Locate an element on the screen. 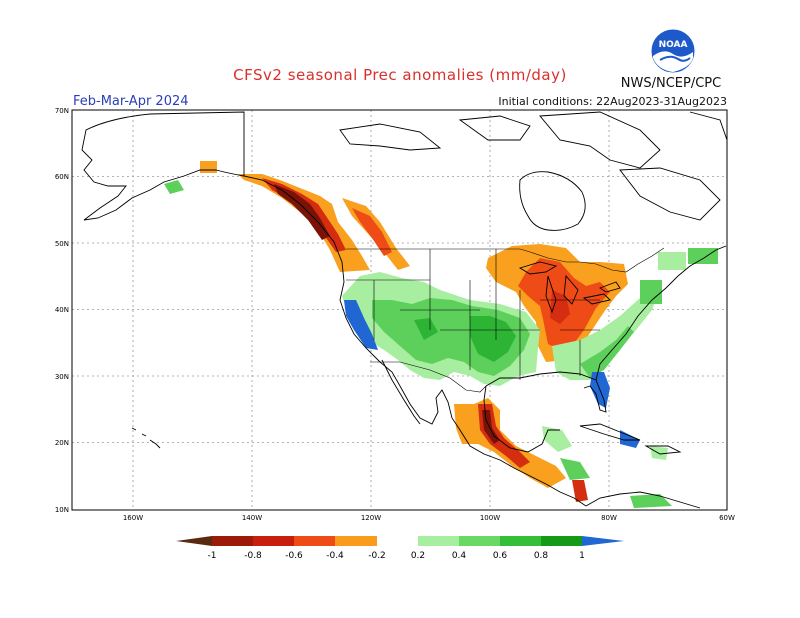  lat-label: 10N is located at coordinates (62, 510).